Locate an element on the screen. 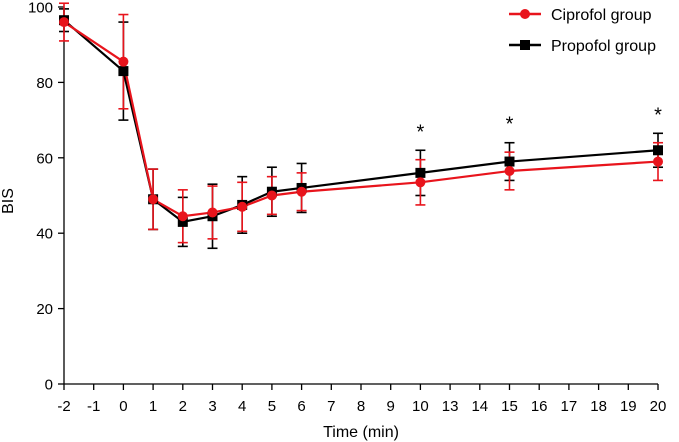 Image resolution: width=679 pixels, height=442 pixels. legend-item-ciprofol: Ciprofol group is located at coordinates (580, 15).